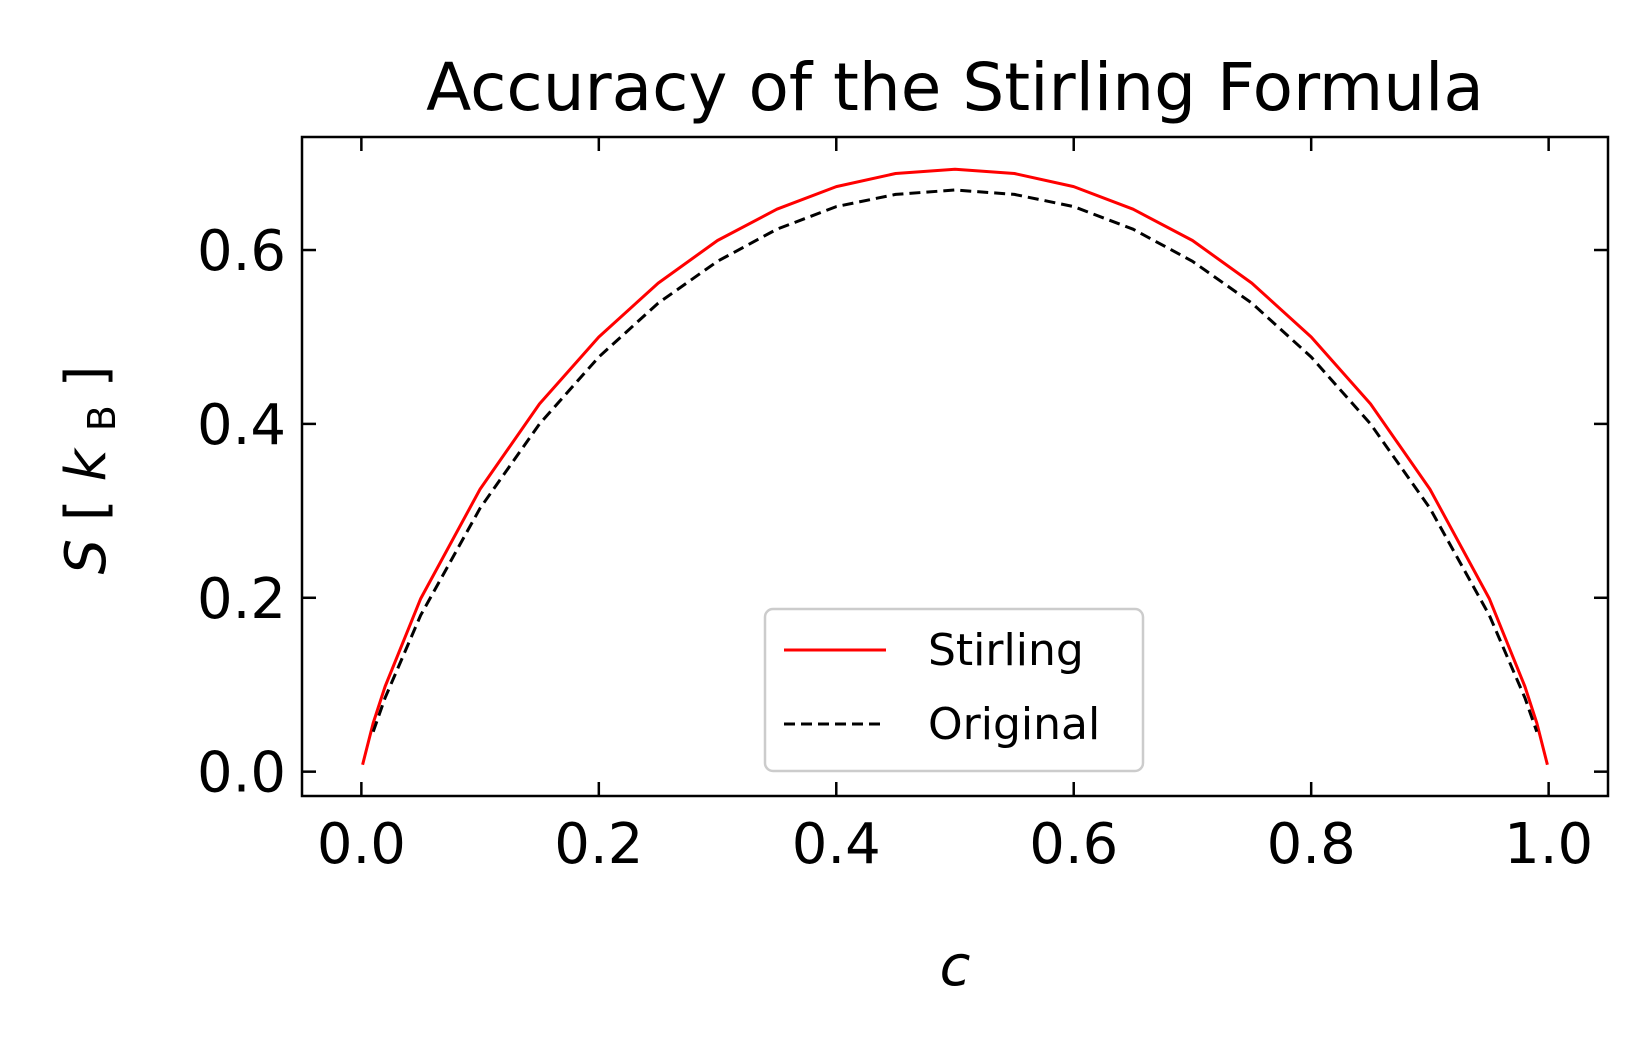 This screenshot has height=1050, width=1650. I want to click on y-tick-label: 0.4, so click(241, 425).